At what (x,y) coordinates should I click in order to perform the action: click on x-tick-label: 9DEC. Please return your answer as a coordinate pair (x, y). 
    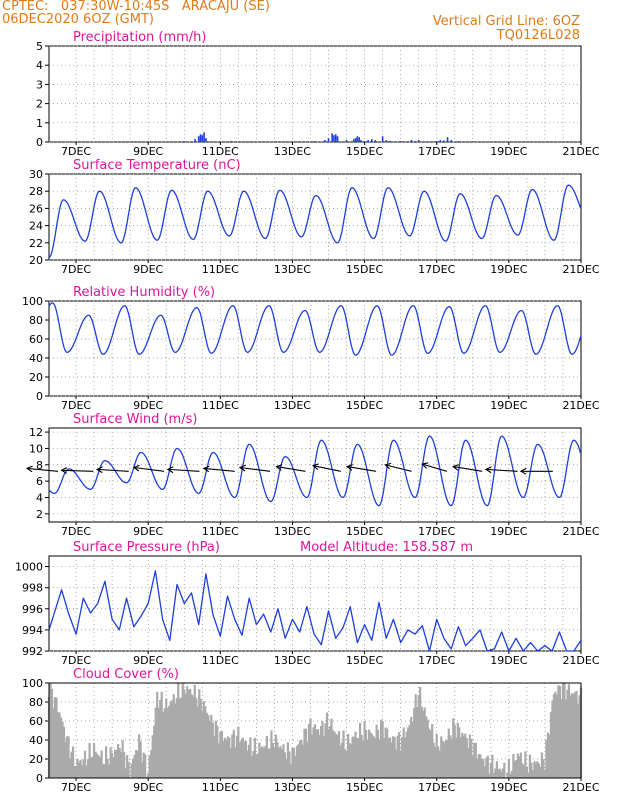
    Looking at the image, I should click on (148, 787).